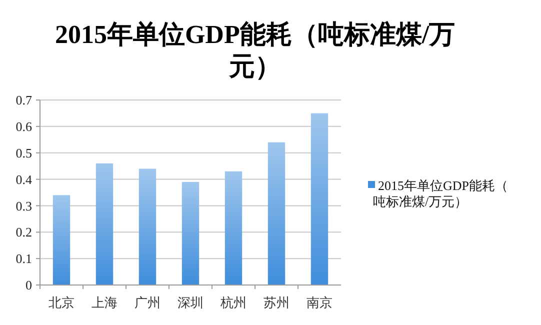 Image resolution: width=541 pixels, height=325 pixels. I want to click on chart-title: 2015年单位GDP能耗（吨标准煤/万元）, so click(255, 50).